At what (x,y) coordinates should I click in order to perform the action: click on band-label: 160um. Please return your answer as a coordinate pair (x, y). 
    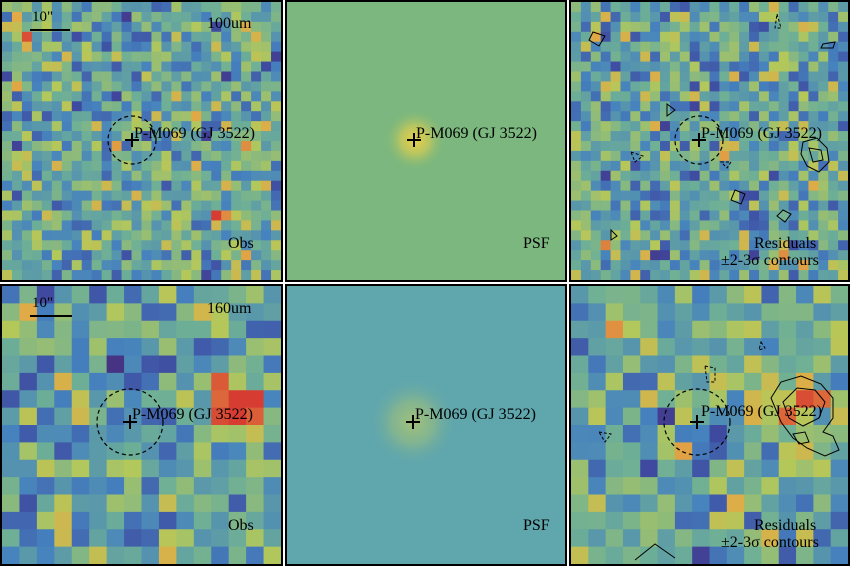
    Looking at the image, I should click on (229, 308).